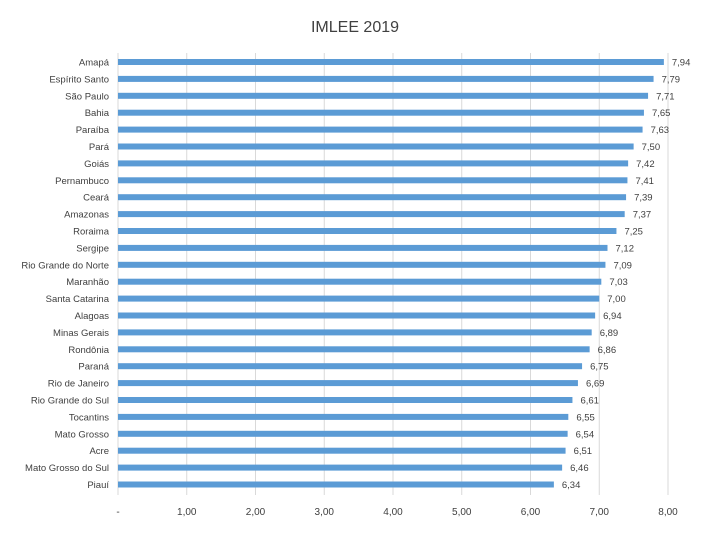 The width and height of the screenshot is (711, 538). What do you see at coordinates (609, 333) in the screenshot?
I see `value-label: 6,89` at bounding box center [609, 333].